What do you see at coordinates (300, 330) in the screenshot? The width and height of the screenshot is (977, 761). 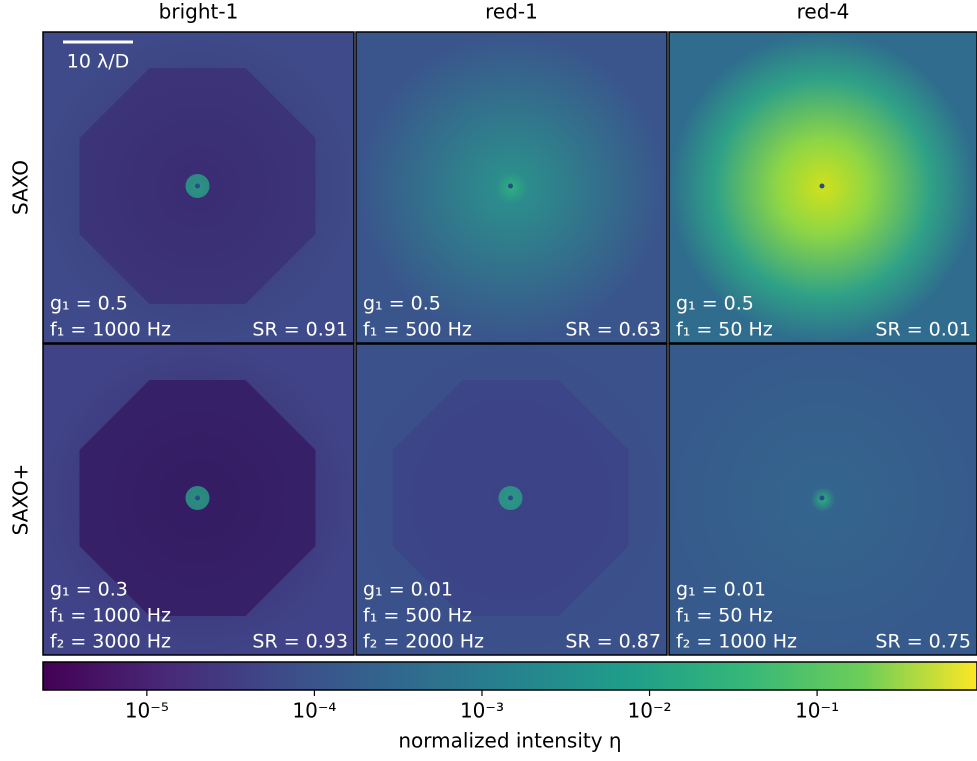 I see `strehl-ratio: SR = 0.91` at bounding box center [300, 330].